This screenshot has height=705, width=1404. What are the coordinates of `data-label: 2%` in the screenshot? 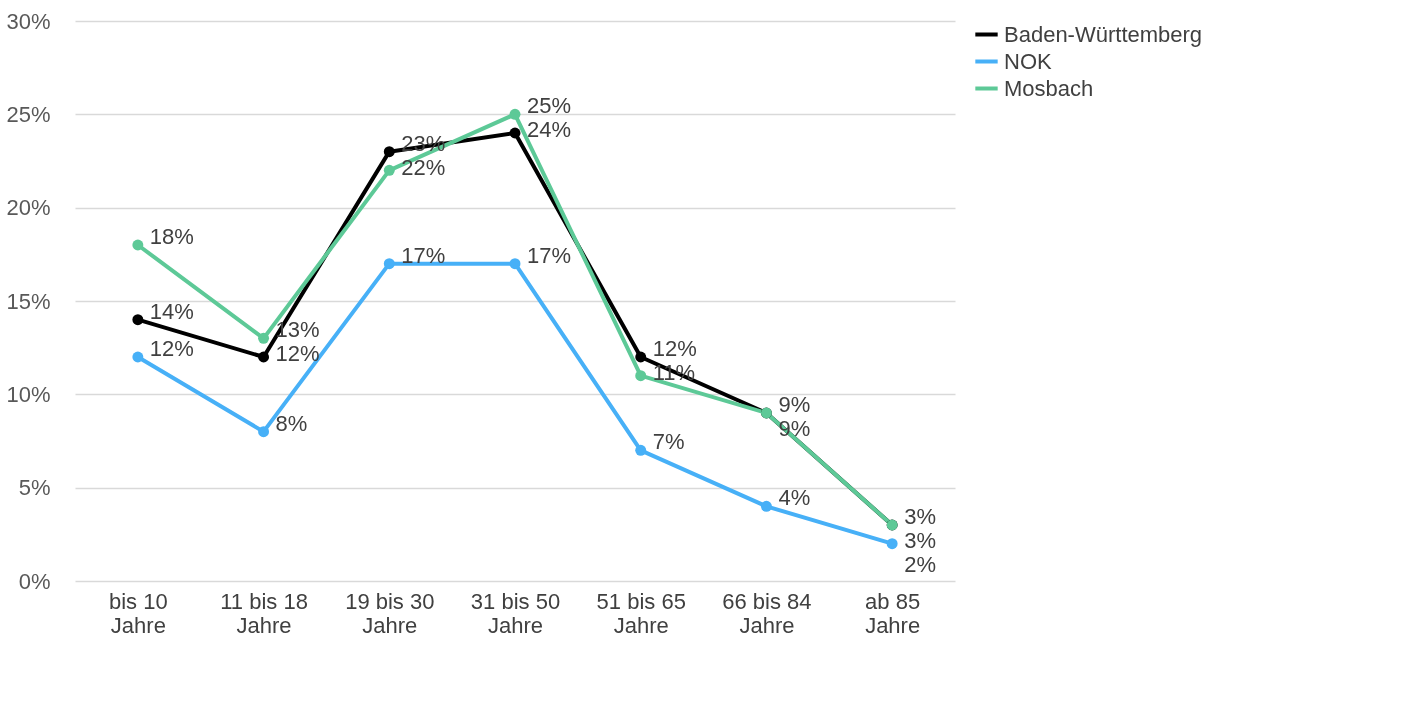 It's located at (920, 564).